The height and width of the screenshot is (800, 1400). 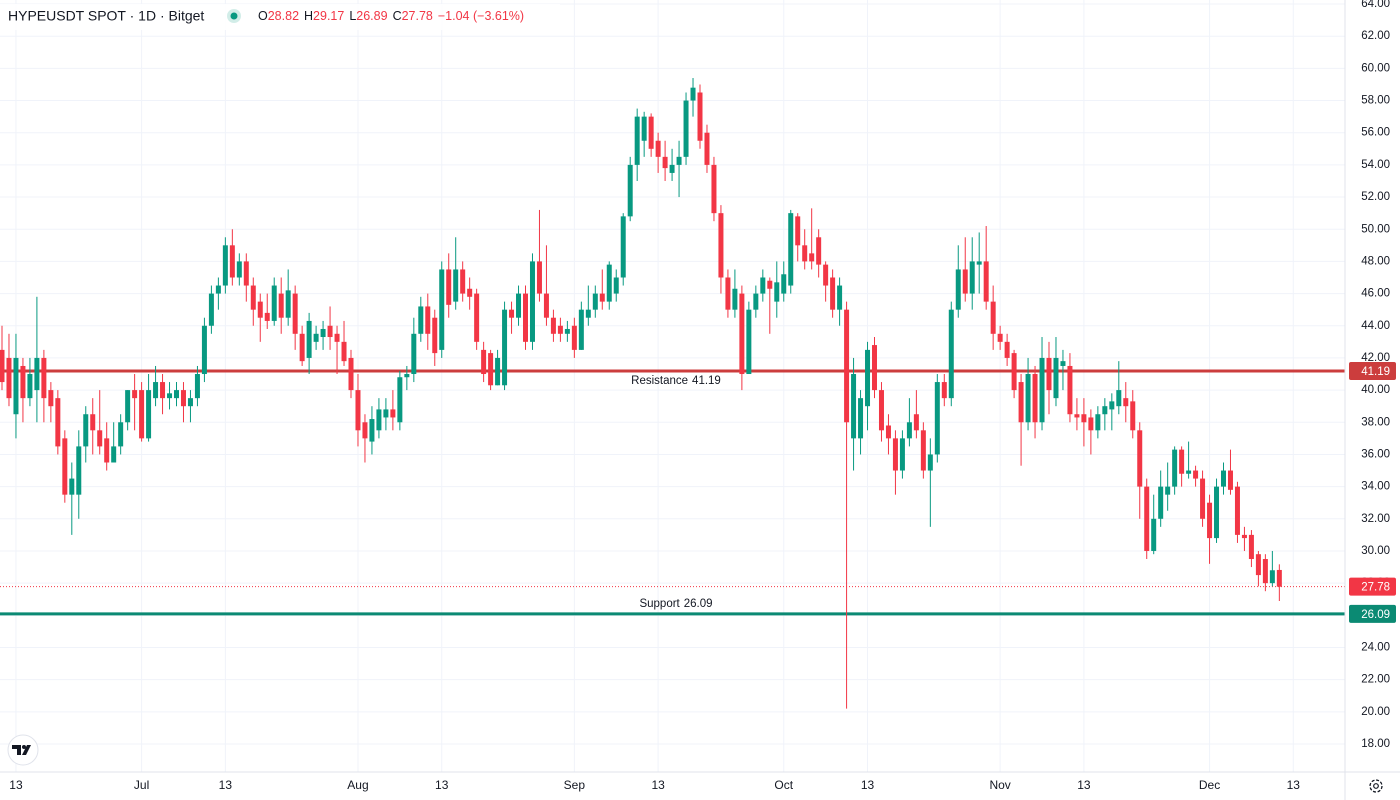 What do you see at coordinates (1375, 487) in the screenshot?
I see `y-tick-label: 34.00` at bounding box center [1375, 487].